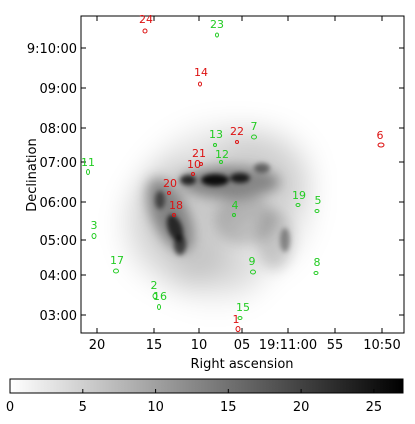  What do you see at coordinates (318, 200) in the screenshot?
I see `source-label-5: 5` at bounding box center [318, 200].